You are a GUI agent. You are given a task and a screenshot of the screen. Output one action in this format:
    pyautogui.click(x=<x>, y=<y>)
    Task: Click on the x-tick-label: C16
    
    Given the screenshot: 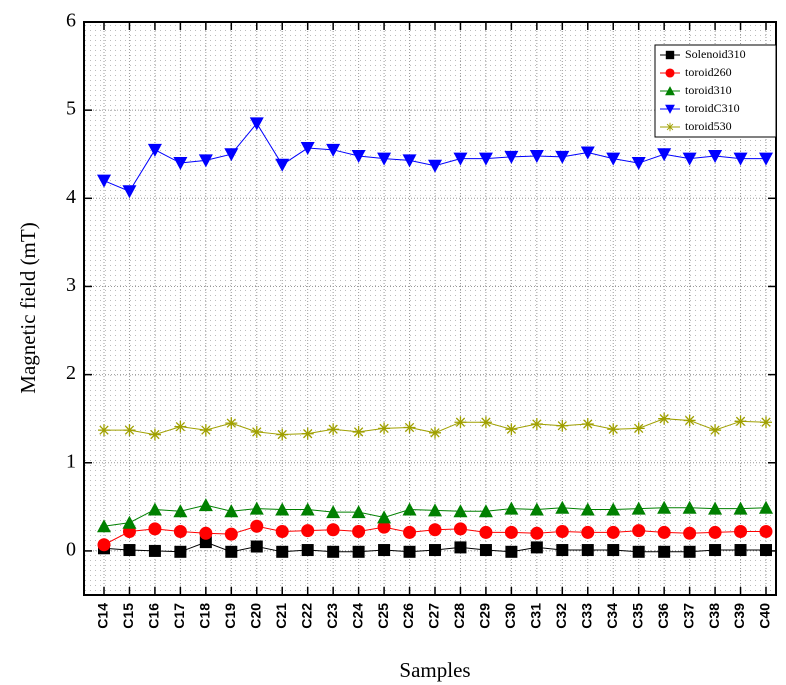 What is the action you would take?
    pyautogui.click(x=154, y=616)
    